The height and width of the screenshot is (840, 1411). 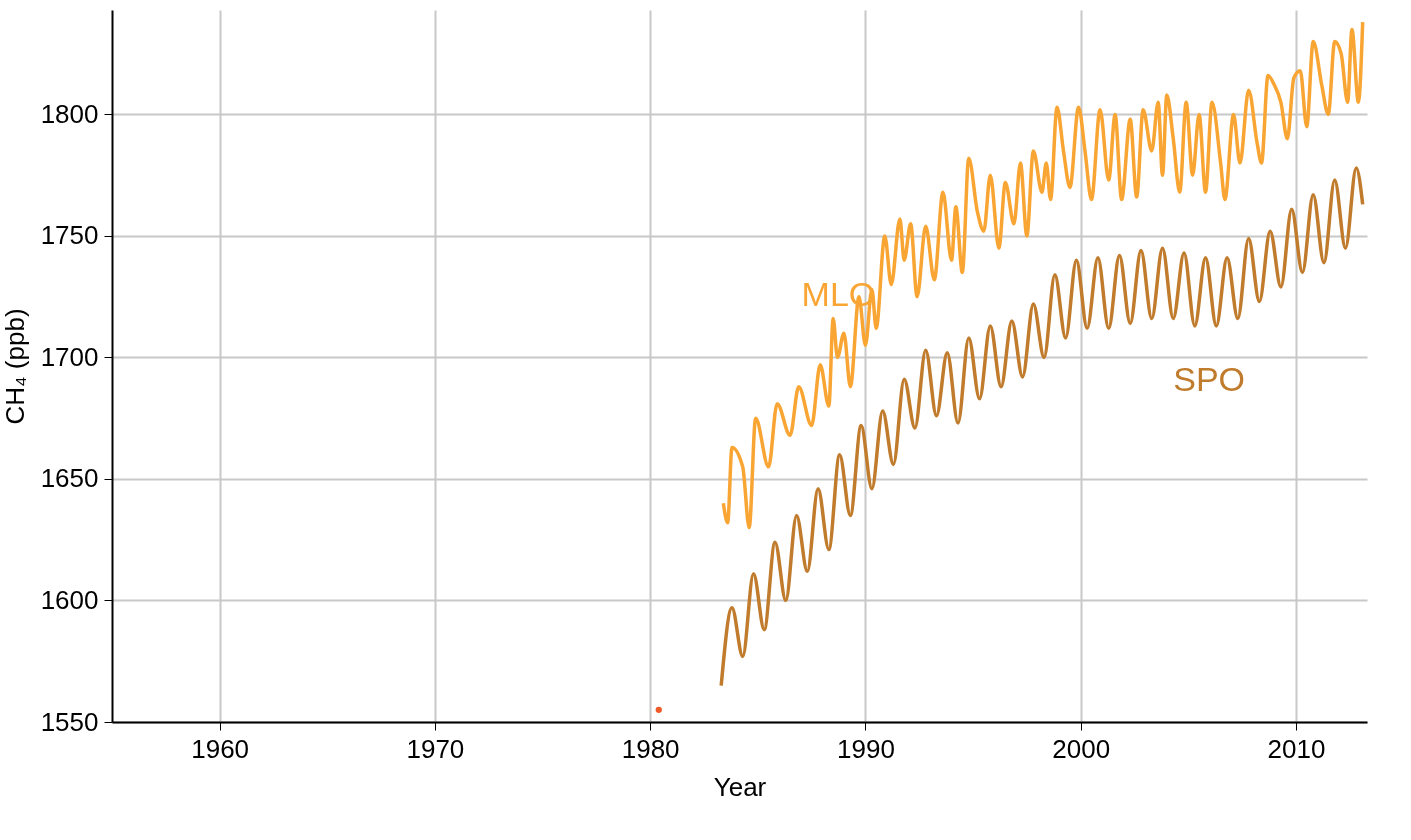 I want to click on y-tick-label: 1800, so click(x=69, y=113).